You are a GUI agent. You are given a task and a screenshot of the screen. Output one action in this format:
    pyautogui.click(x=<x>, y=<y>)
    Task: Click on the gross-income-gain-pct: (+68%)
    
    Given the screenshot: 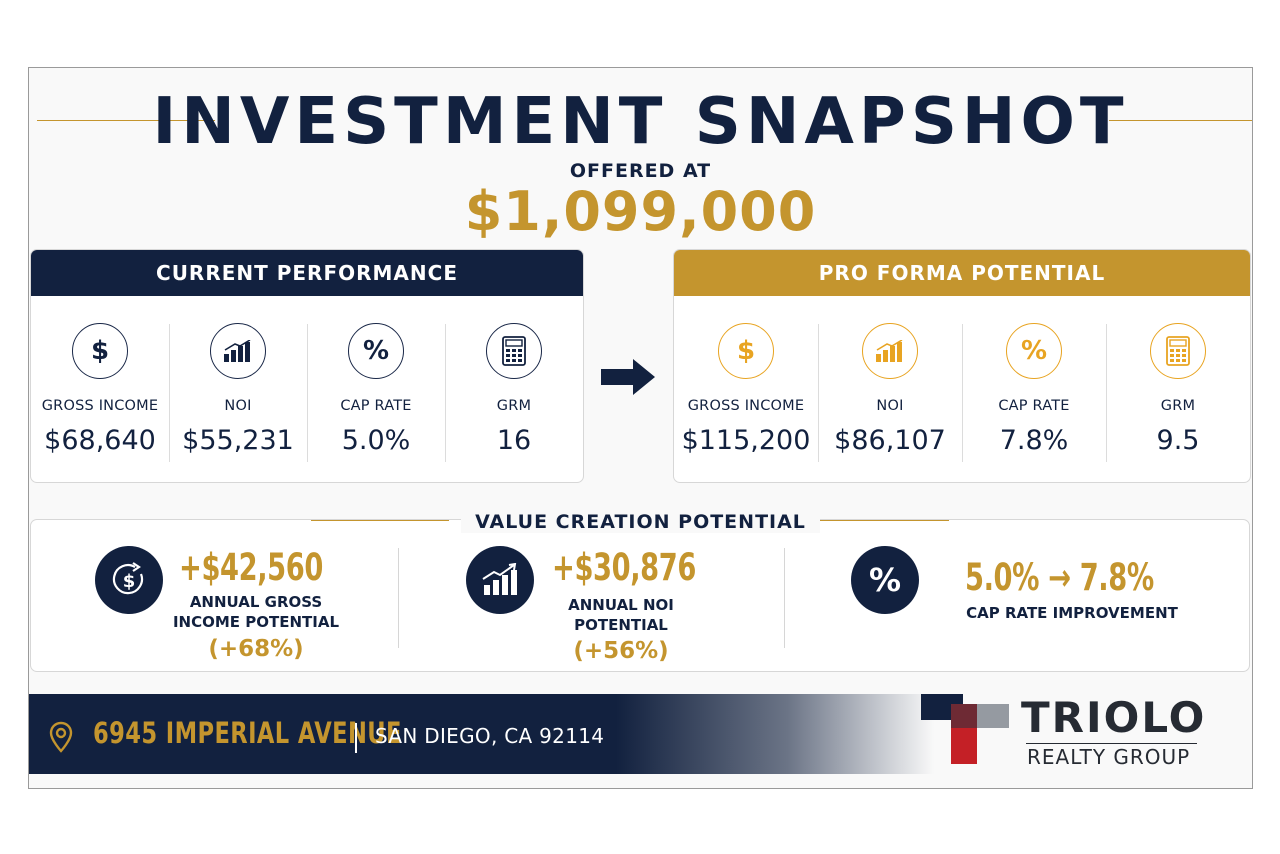 What is the action you would take?
    pyautogui.click(x=256, y=649)
    